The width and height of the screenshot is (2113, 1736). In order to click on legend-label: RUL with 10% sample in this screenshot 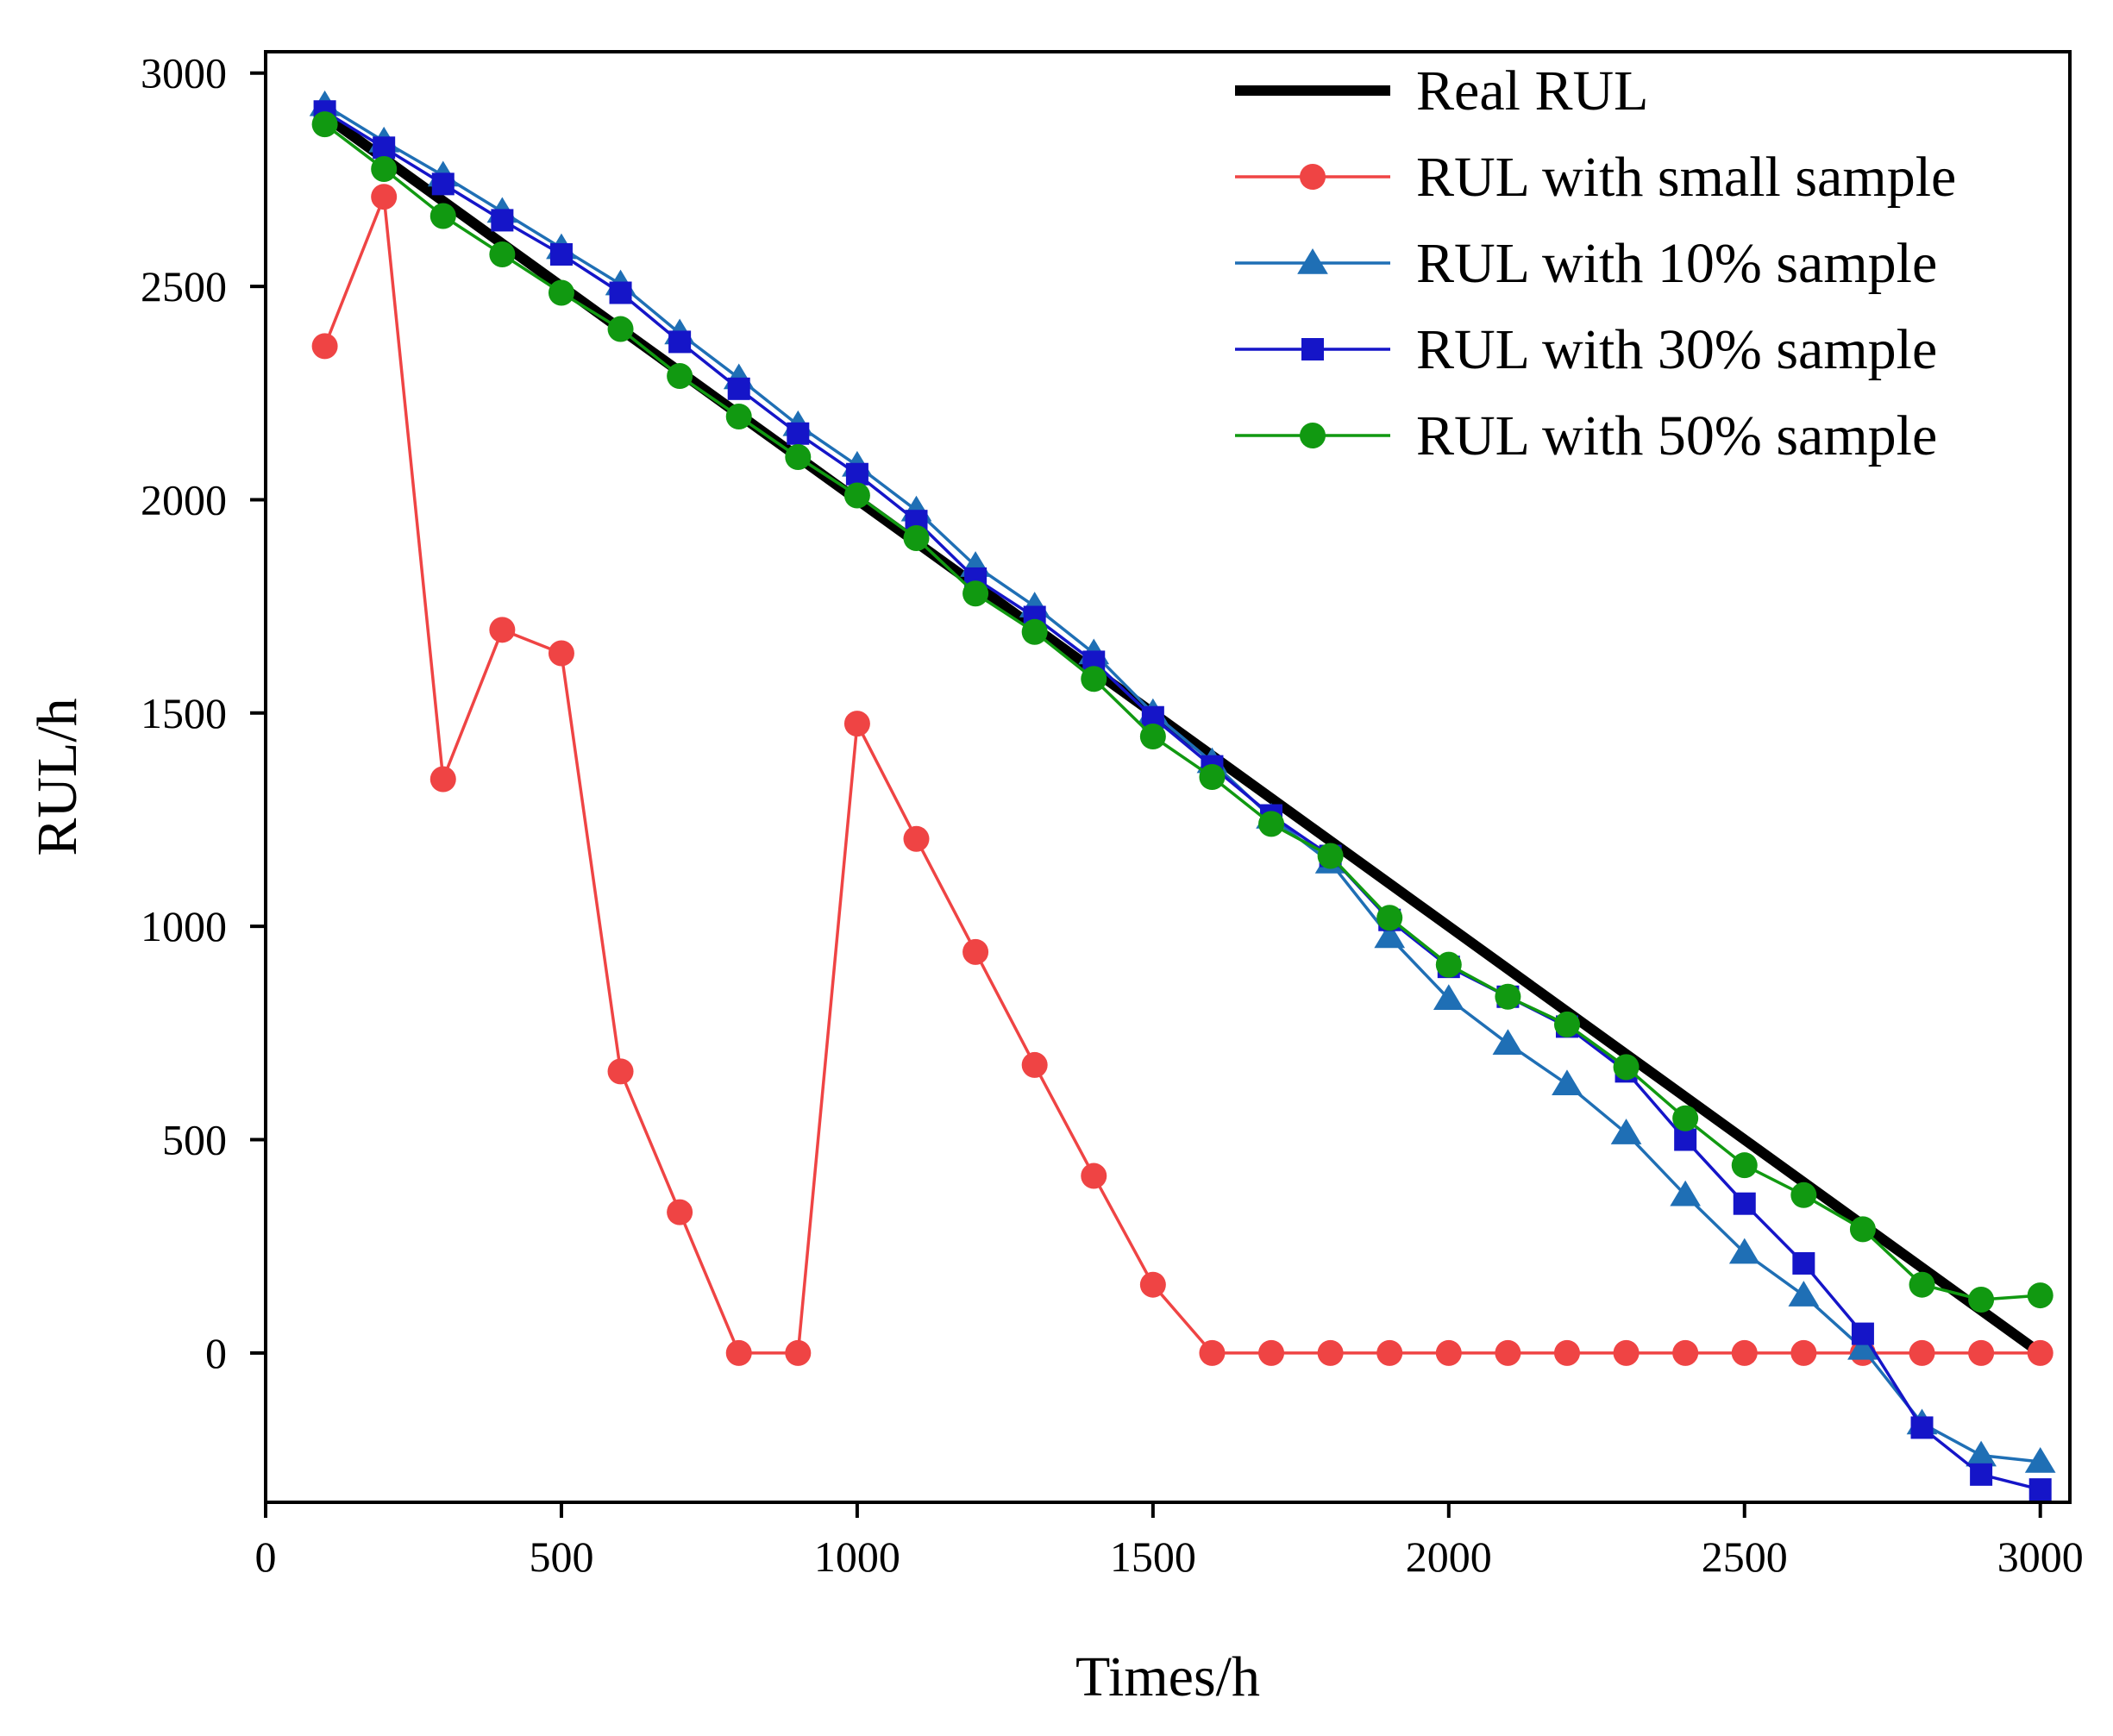, I will do `click(1676, 263)`.